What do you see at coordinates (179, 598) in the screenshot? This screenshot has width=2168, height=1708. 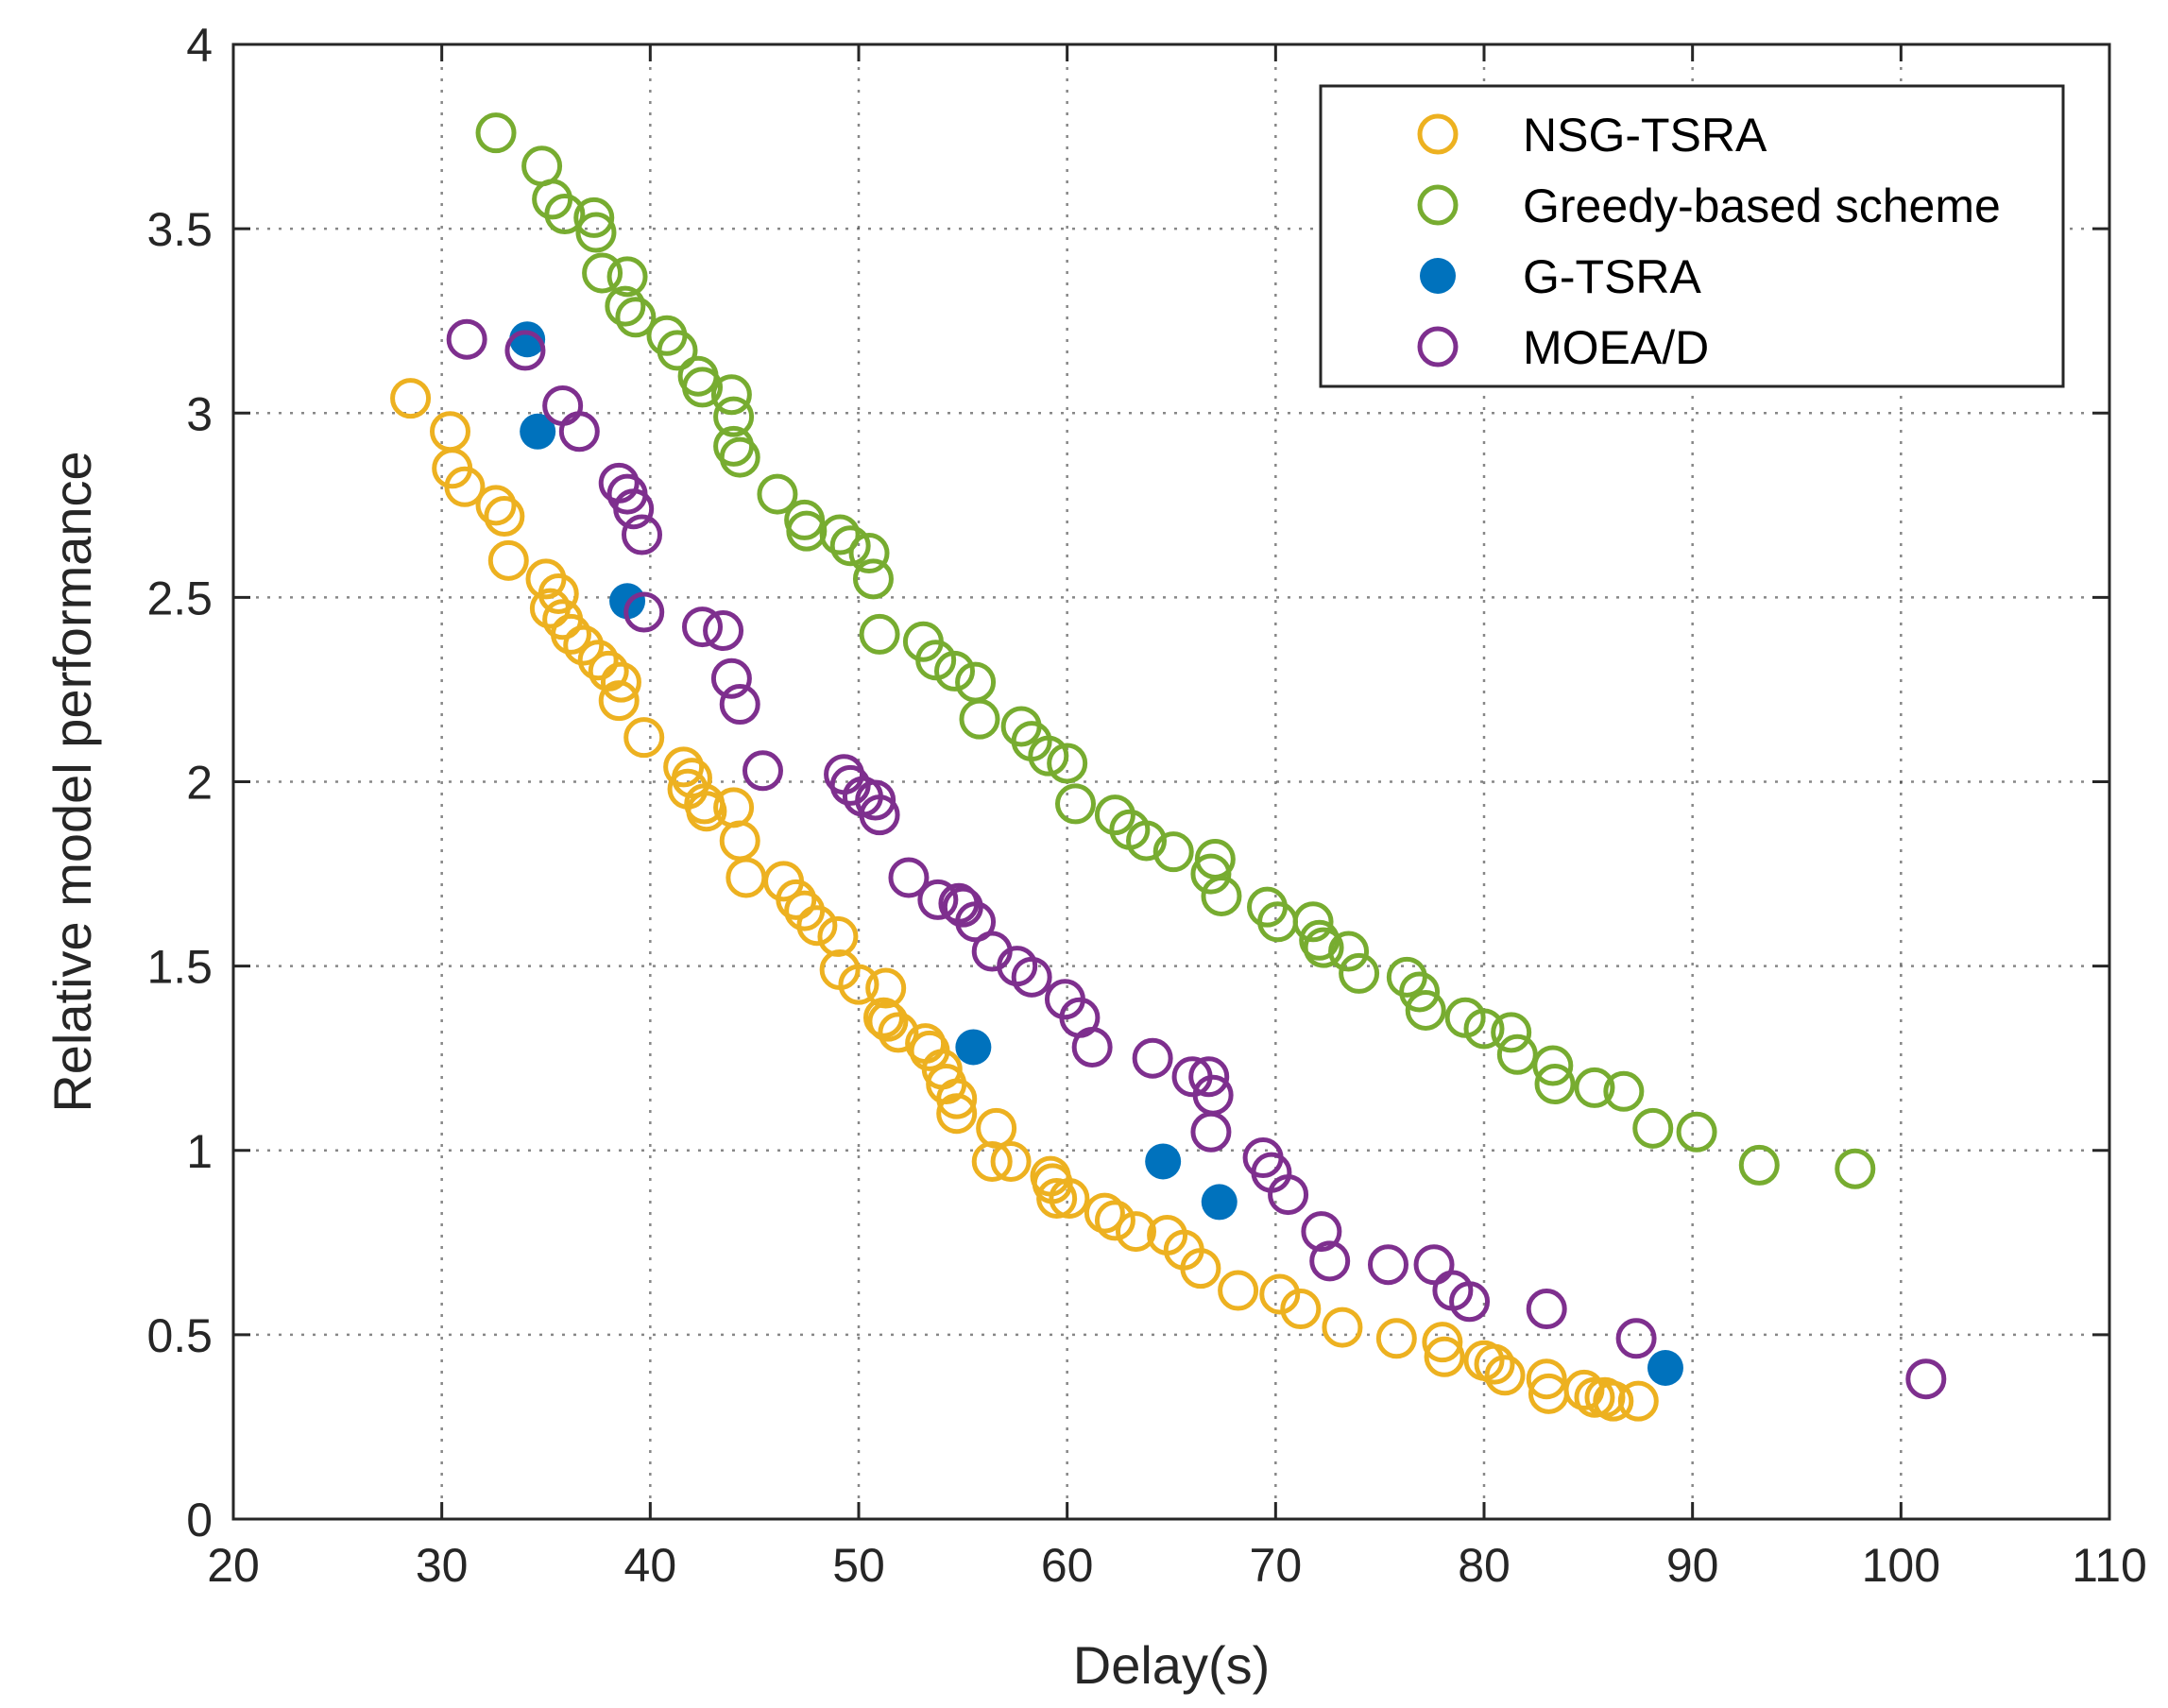 I see `y-tick-label: 2.5` at bounding box center [179, 598].